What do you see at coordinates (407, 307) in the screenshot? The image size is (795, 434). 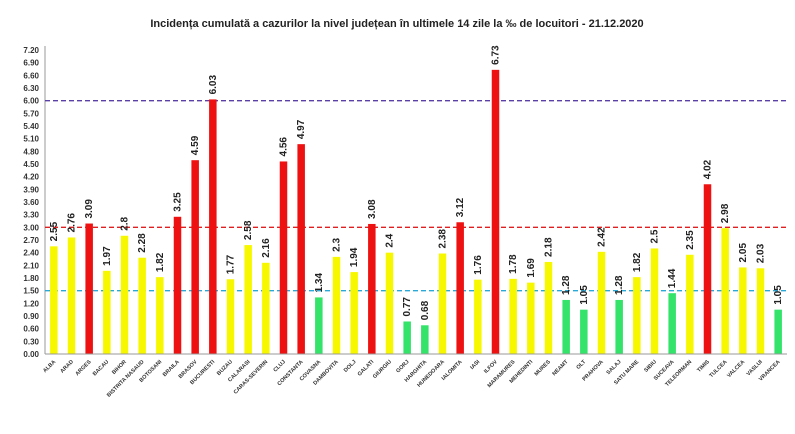 I see `data-label: 0.77` at bounding box center [407, 307].